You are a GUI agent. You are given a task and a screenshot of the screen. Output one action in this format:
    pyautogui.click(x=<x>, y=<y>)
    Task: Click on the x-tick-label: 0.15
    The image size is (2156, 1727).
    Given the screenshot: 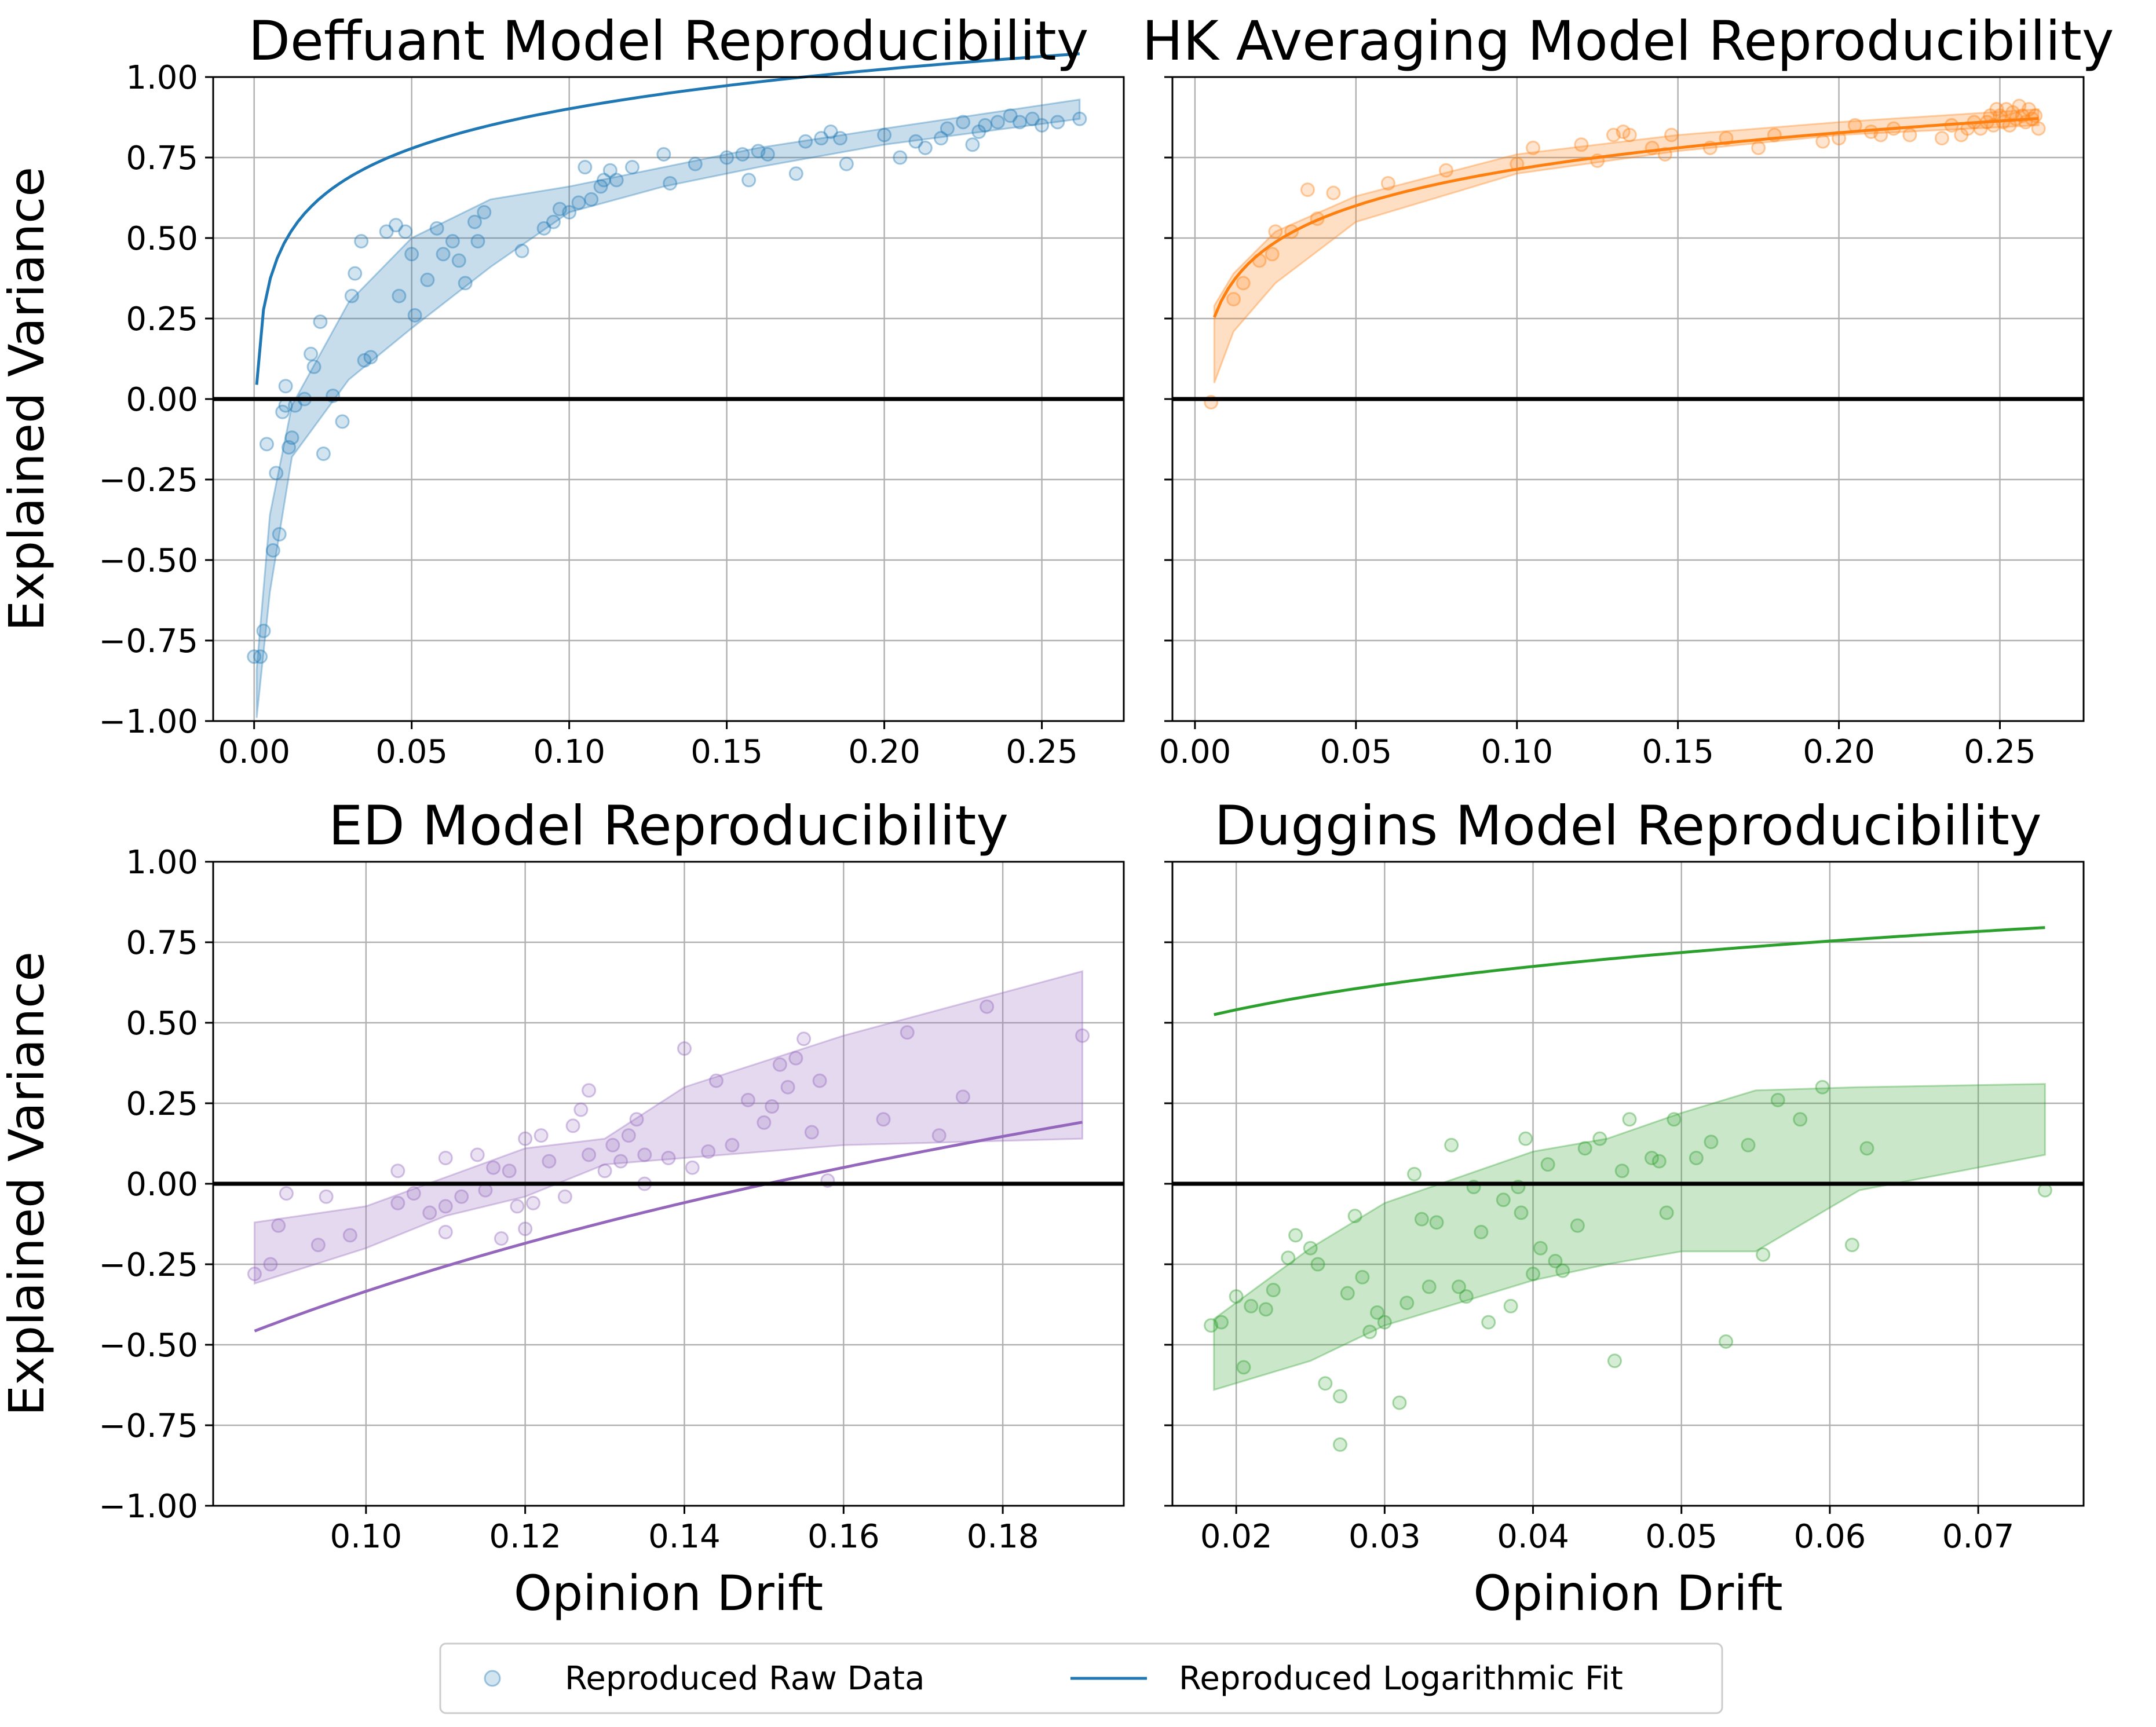 What is the action you would take?
    pyautogui.click(x=726, y=752)
    